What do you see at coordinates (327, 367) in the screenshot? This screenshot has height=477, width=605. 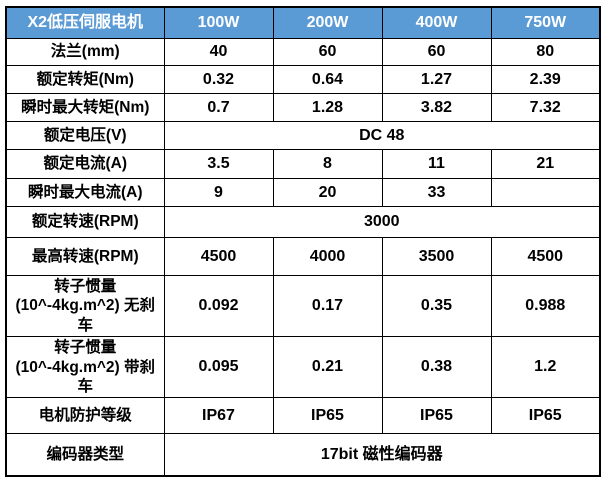 I see `value-cell: 0.21` at bounding box center [327, 367].